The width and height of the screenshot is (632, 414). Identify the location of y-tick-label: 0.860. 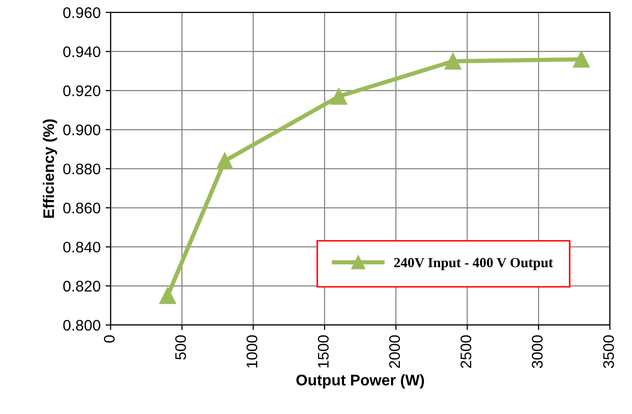
(81, 208).